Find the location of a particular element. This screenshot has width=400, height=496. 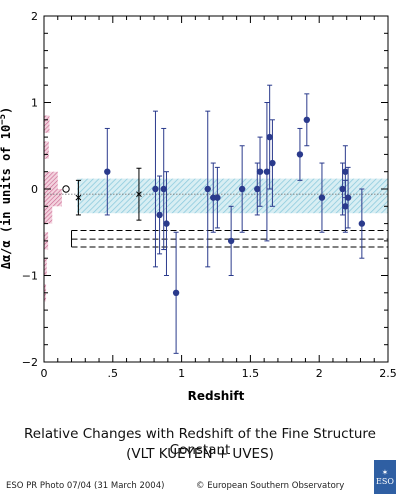

eso-logo: ✶ ESO is located at coordinates (385, 477).